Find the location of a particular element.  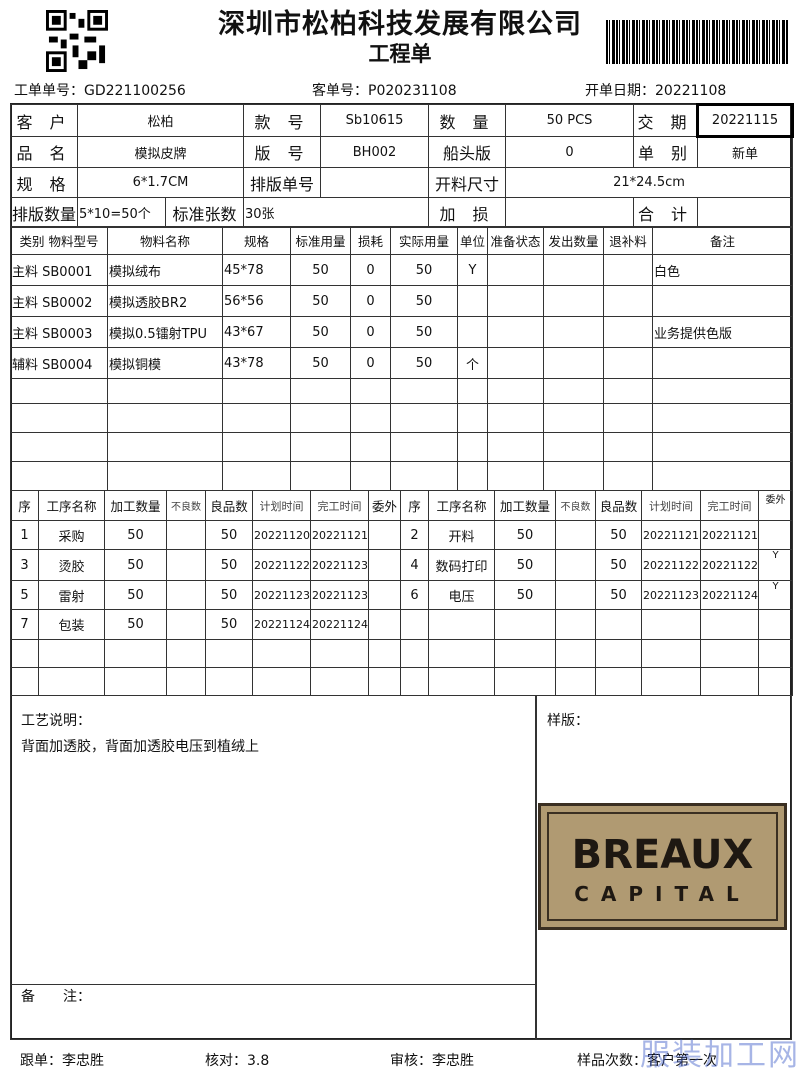

value-order-type: 新单 is located at coordinates (745, 152).